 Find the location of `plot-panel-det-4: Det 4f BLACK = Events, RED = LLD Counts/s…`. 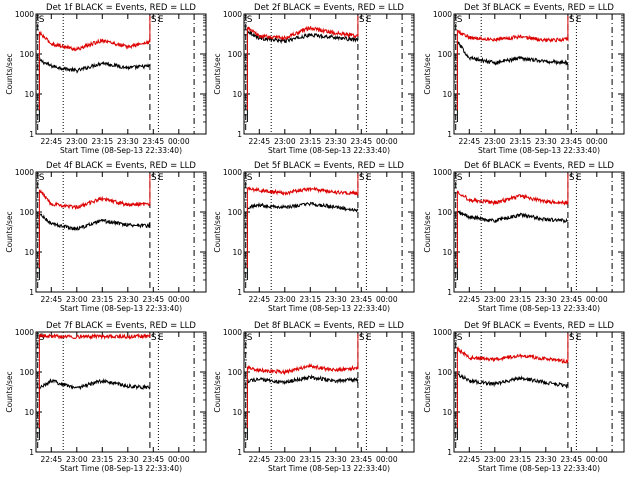

plot-panel-det-4: Det 4f BLACK = Events, RED = LLD Counts/s… is located at coordinates (106, 237).